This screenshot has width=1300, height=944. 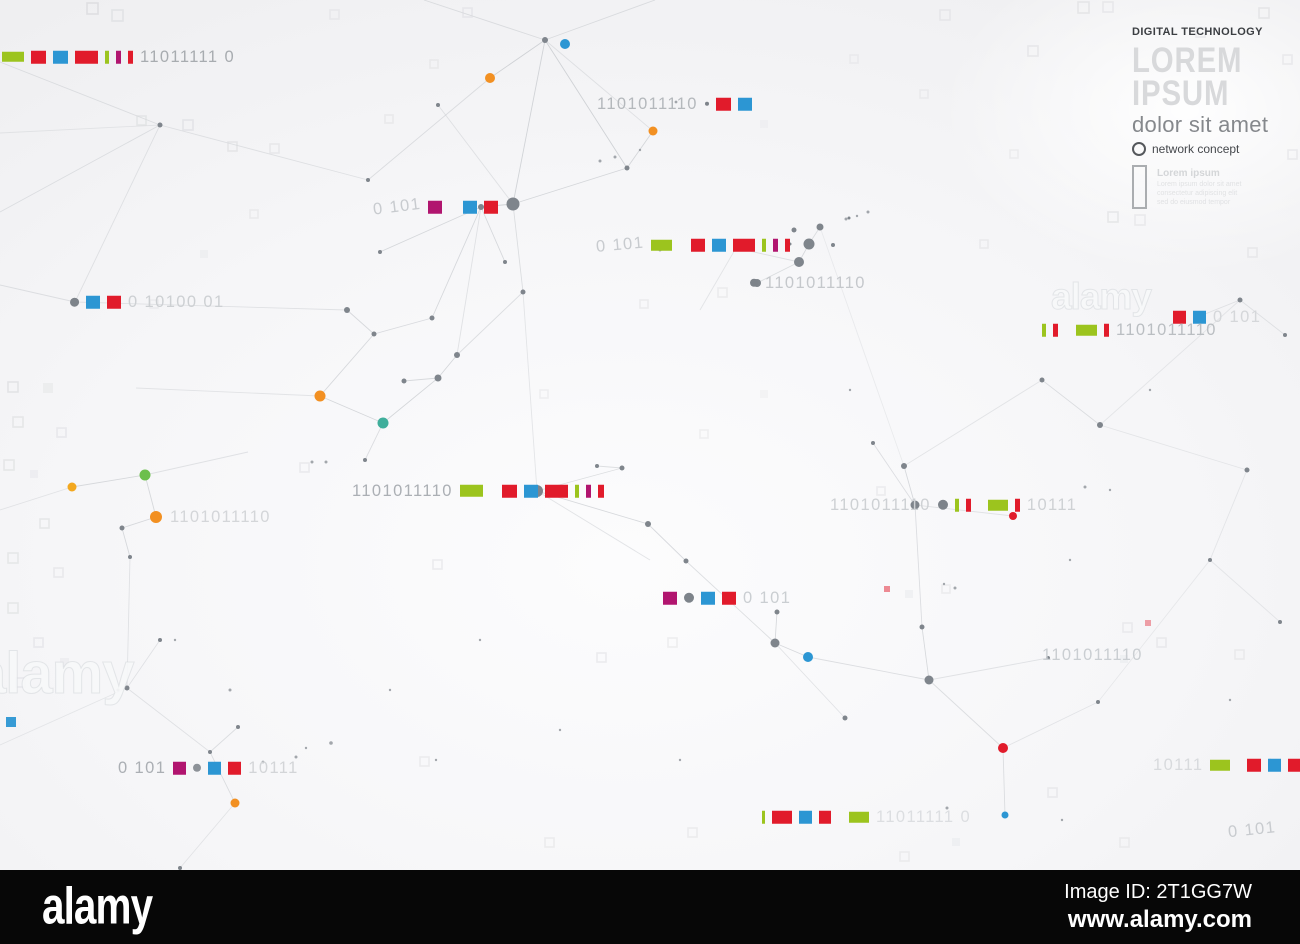 What do you see at coordinates (1197, 194) in the screenshot?
I see `note-line: consectetur adipiscing elit` at bounding box center [1197, 194].